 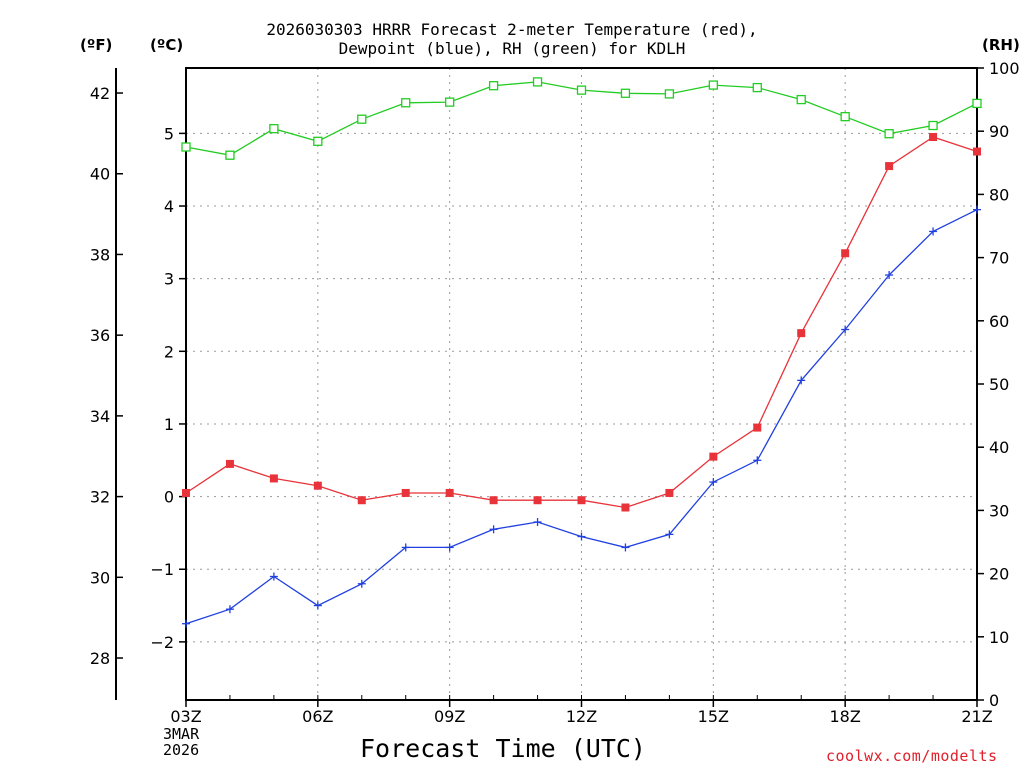 What do you see at coordinates (169, 424) in the screenshot?
I see `celsius-tick-label: 1` at bounding box center [169, 424].